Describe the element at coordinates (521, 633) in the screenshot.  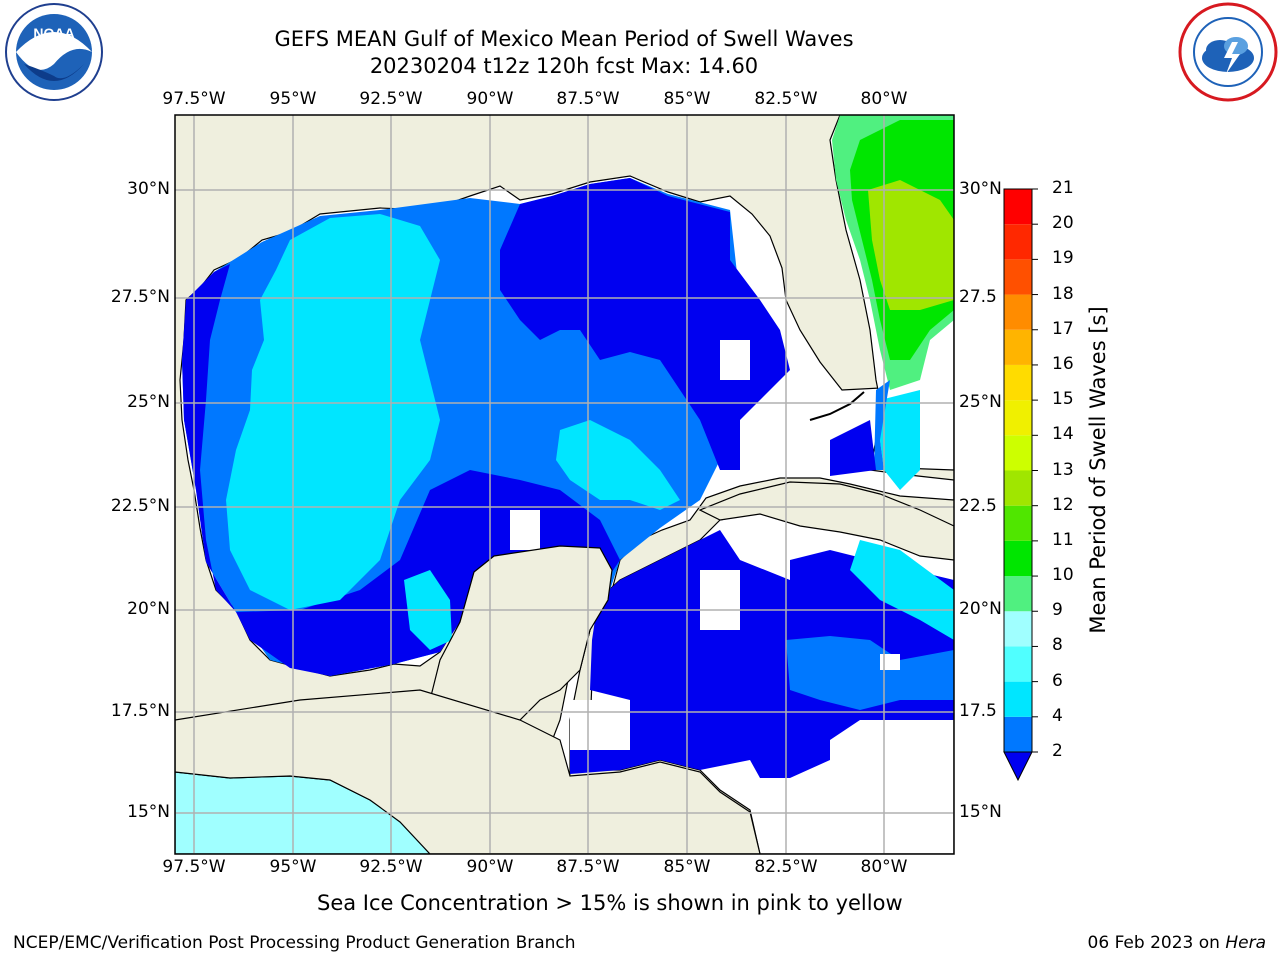
I see `yucatan-land` at that location.